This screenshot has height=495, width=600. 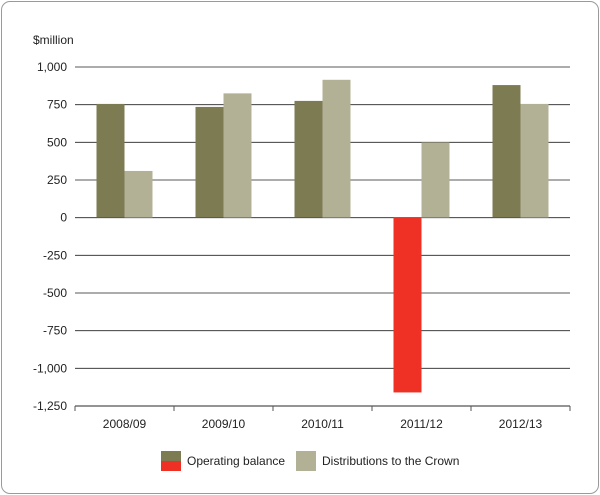 I want to click on legend-swatch-distributions, so click(x=306, y=461).